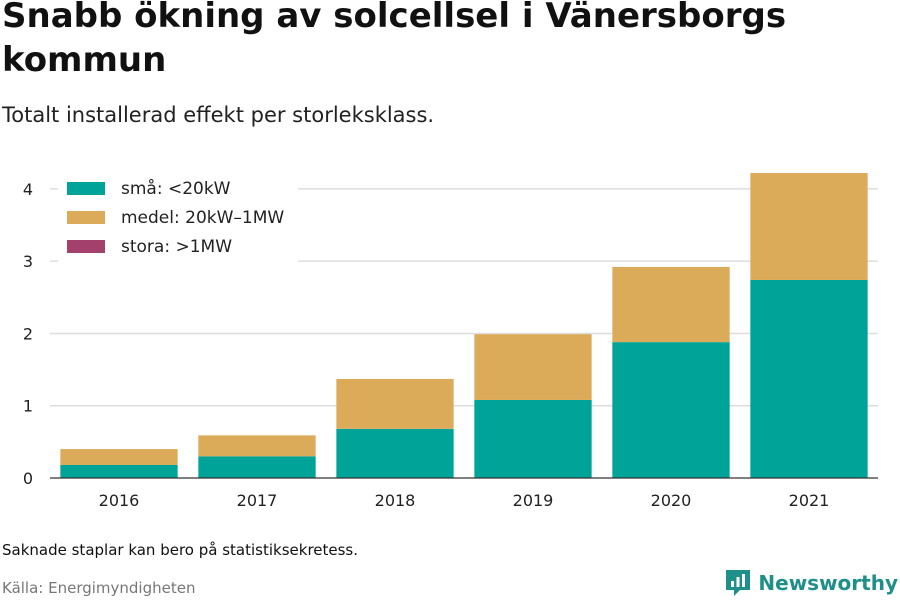  I want to click on x-tick-label: 2017, so click(257, 500).